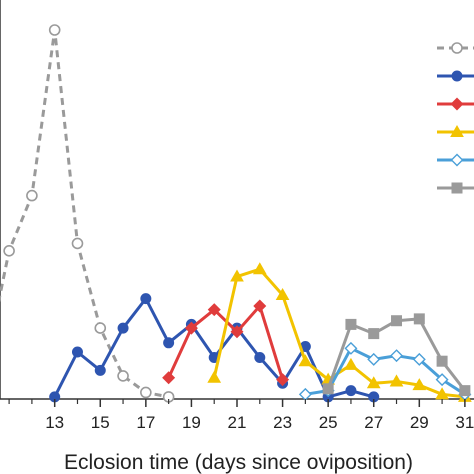 The height and width of the screenshot is (474, 474). Describe the element at coordinates (237, 422) in the screenshot. I see `x-tick-label: 21` at that location.